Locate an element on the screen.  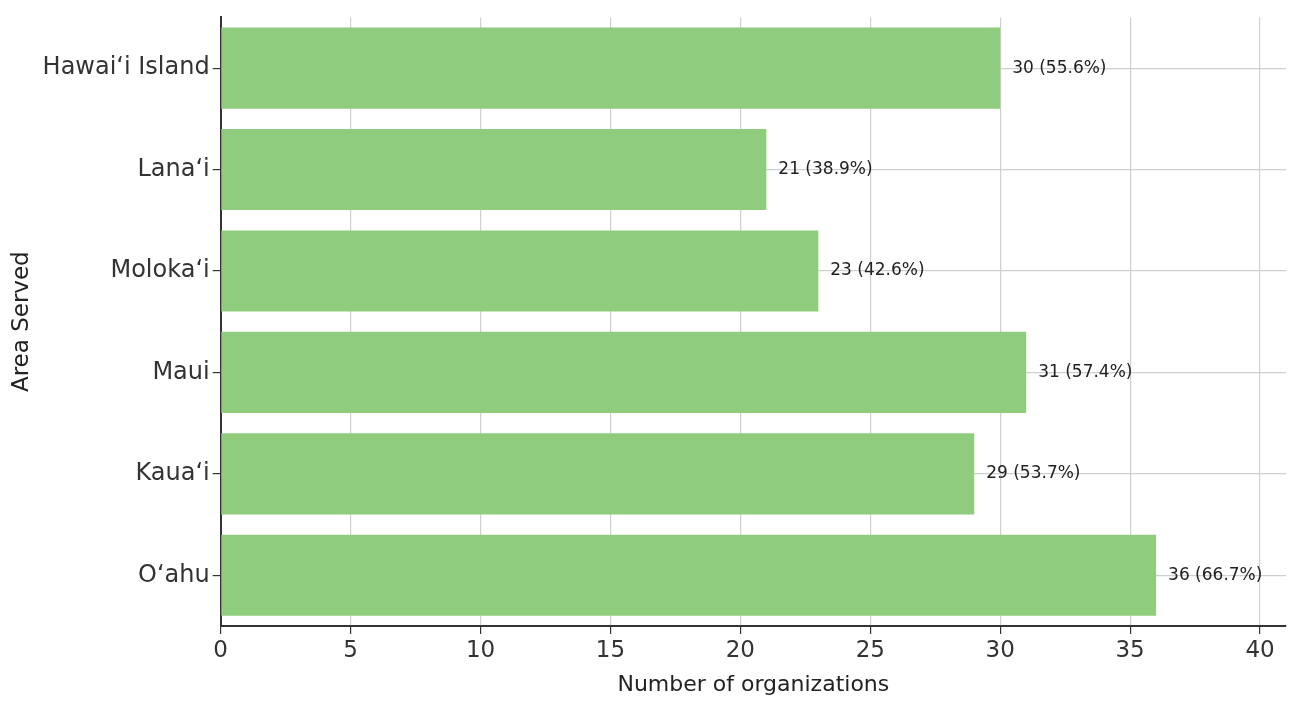
data-label: 31 (57.4%) is located at coordinates (1085, 370).